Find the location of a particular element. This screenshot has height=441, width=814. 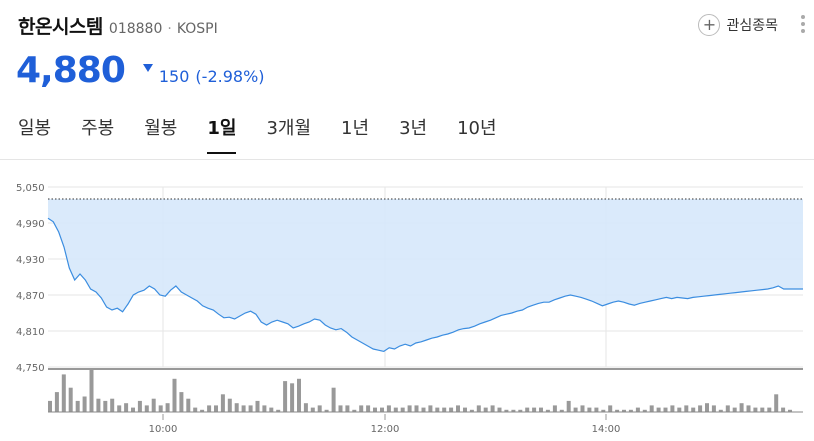

y-tick-label: 4,990 is located at coordinates (30, 224).